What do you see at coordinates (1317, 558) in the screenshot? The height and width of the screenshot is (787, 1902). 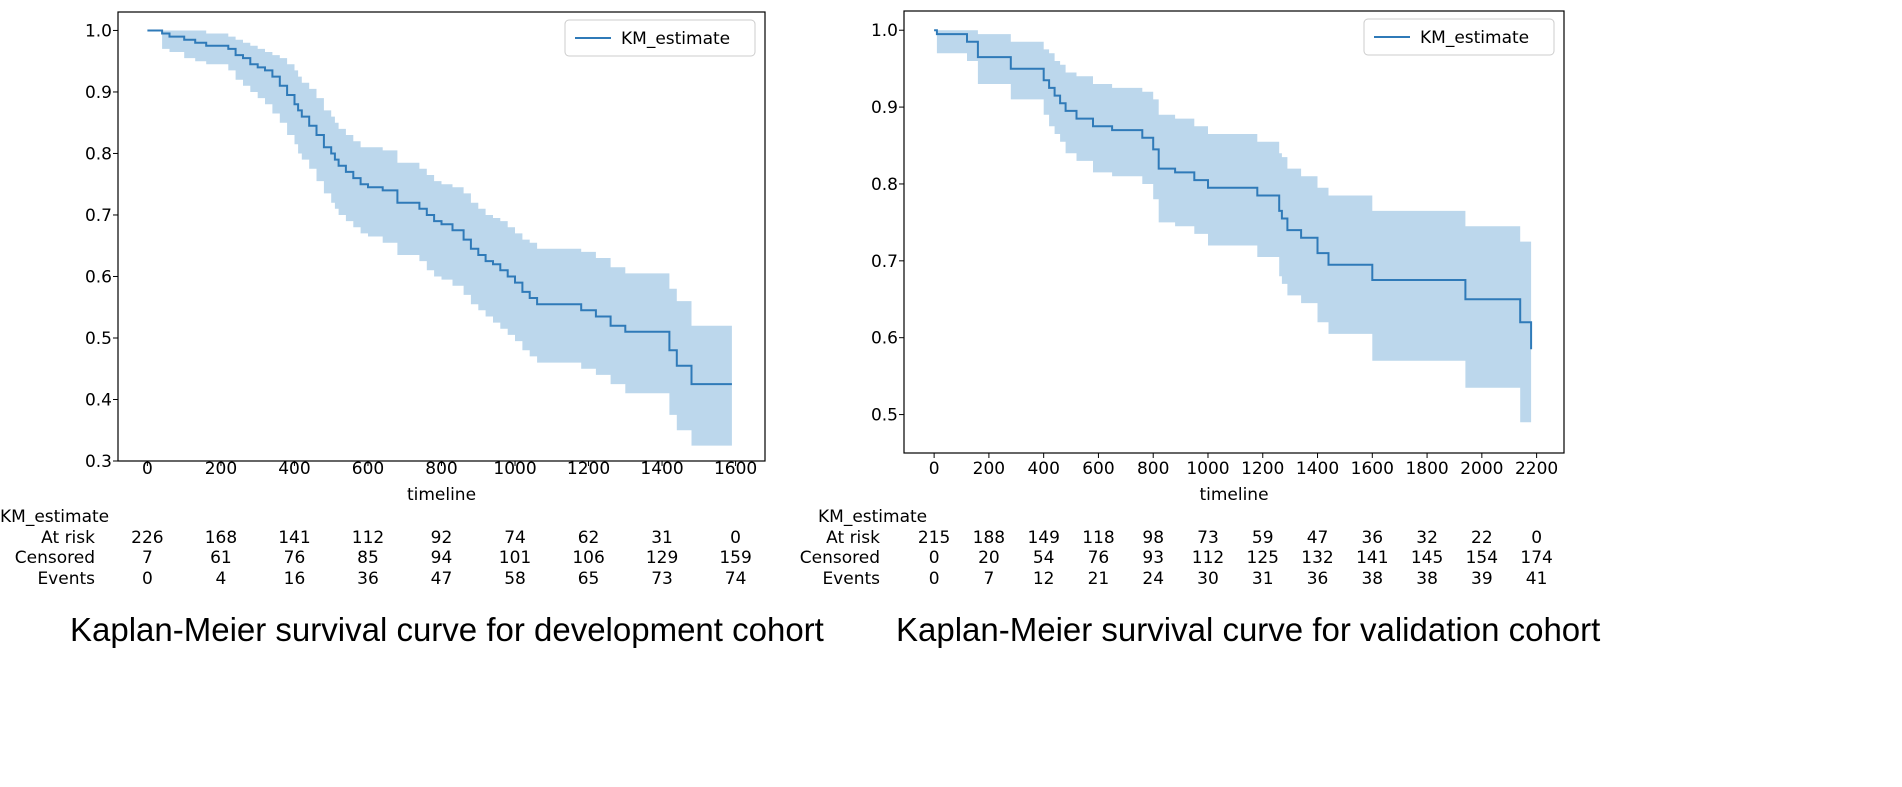 I see `risk-value: 132` at bounding box center [1317, 558].